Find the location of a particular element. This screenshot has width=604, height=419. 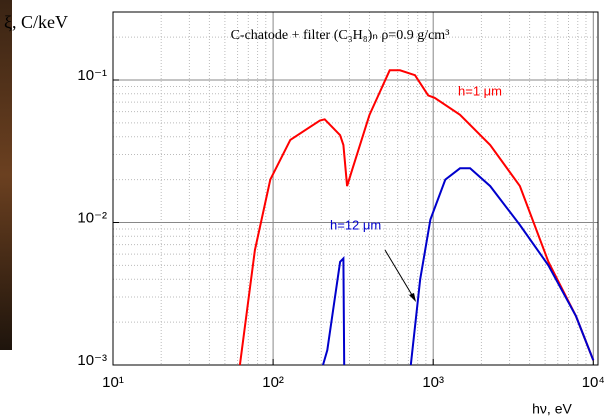

legend-label: h=12 μm is located at coordinates (355, 224).